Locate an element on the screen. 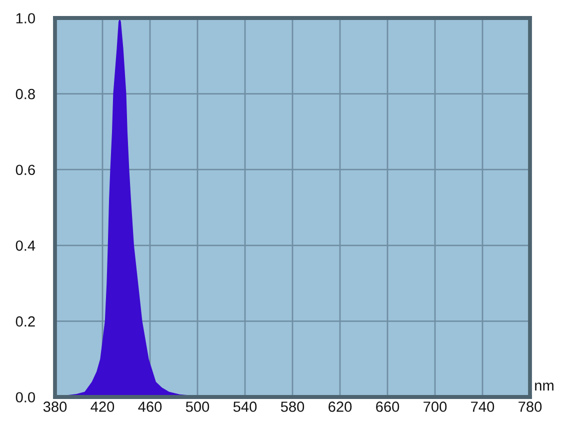 The height and width of the screenshot is (423, 569). x-tick-label: 700 is located at coordinates (435, 407).